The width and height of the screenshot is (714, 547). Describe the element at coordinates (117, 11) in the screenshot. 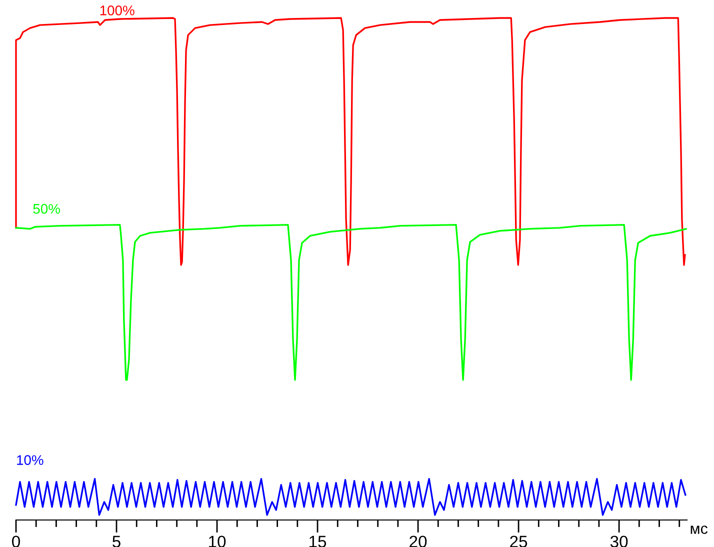

I see `series-label: 100%` at that location.